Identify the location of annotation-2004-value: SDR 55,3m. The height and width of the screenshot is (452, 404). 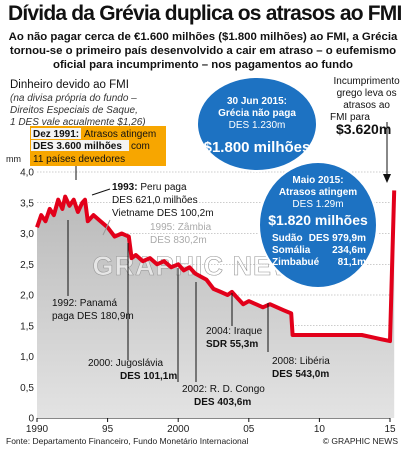
(232, 344).